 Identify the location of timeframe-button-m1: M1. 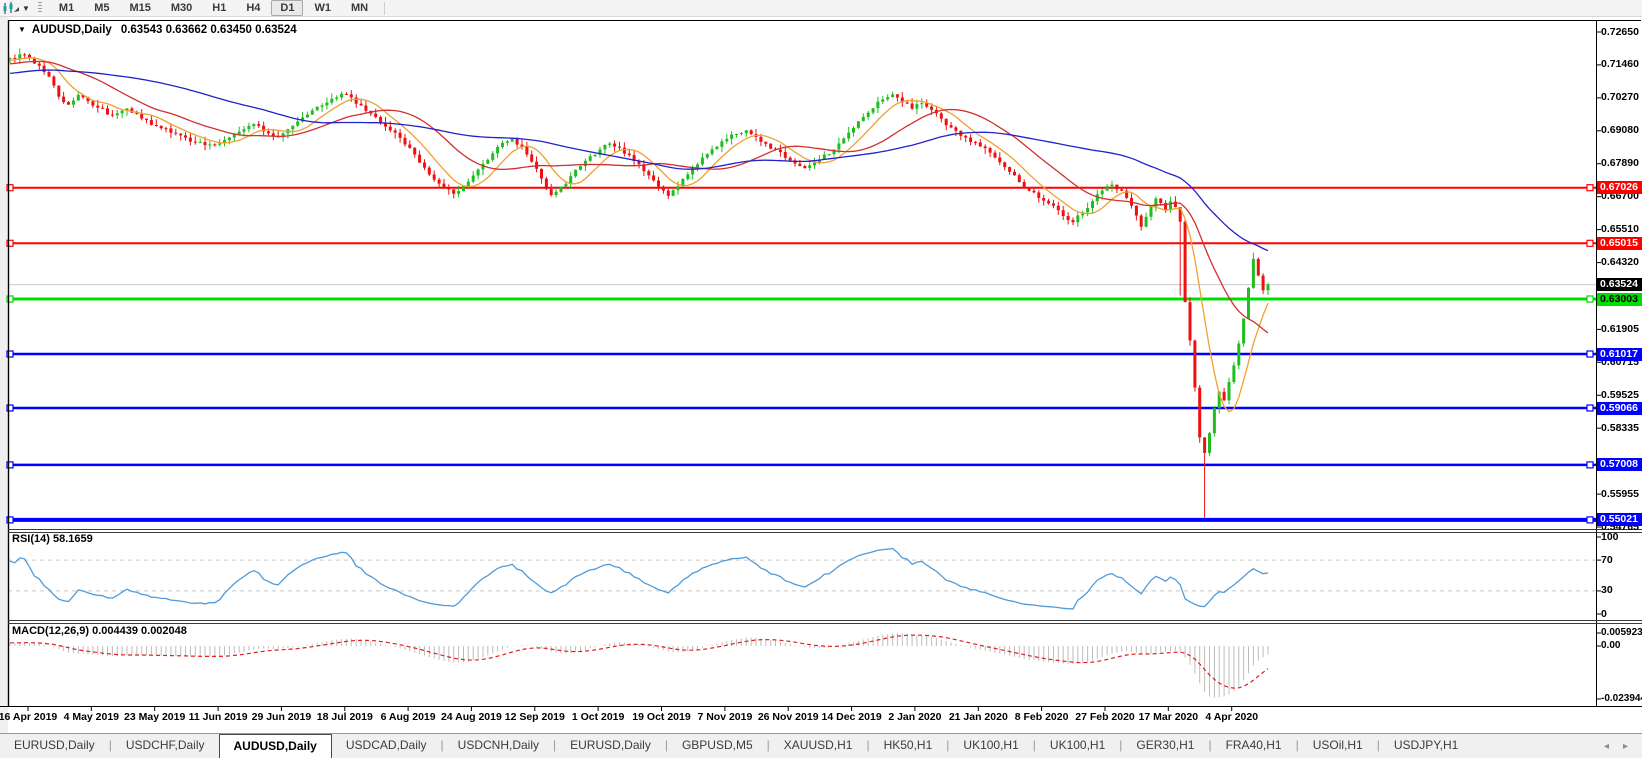
(66, 8).